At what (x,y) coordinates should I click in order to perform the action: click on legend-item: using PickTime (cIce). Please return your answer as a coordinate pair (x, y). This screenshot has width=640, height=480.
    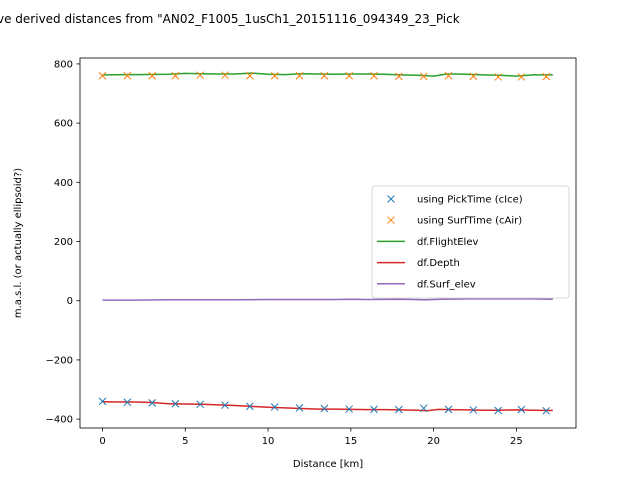
    Looking at the image, I should click on (455, 200).